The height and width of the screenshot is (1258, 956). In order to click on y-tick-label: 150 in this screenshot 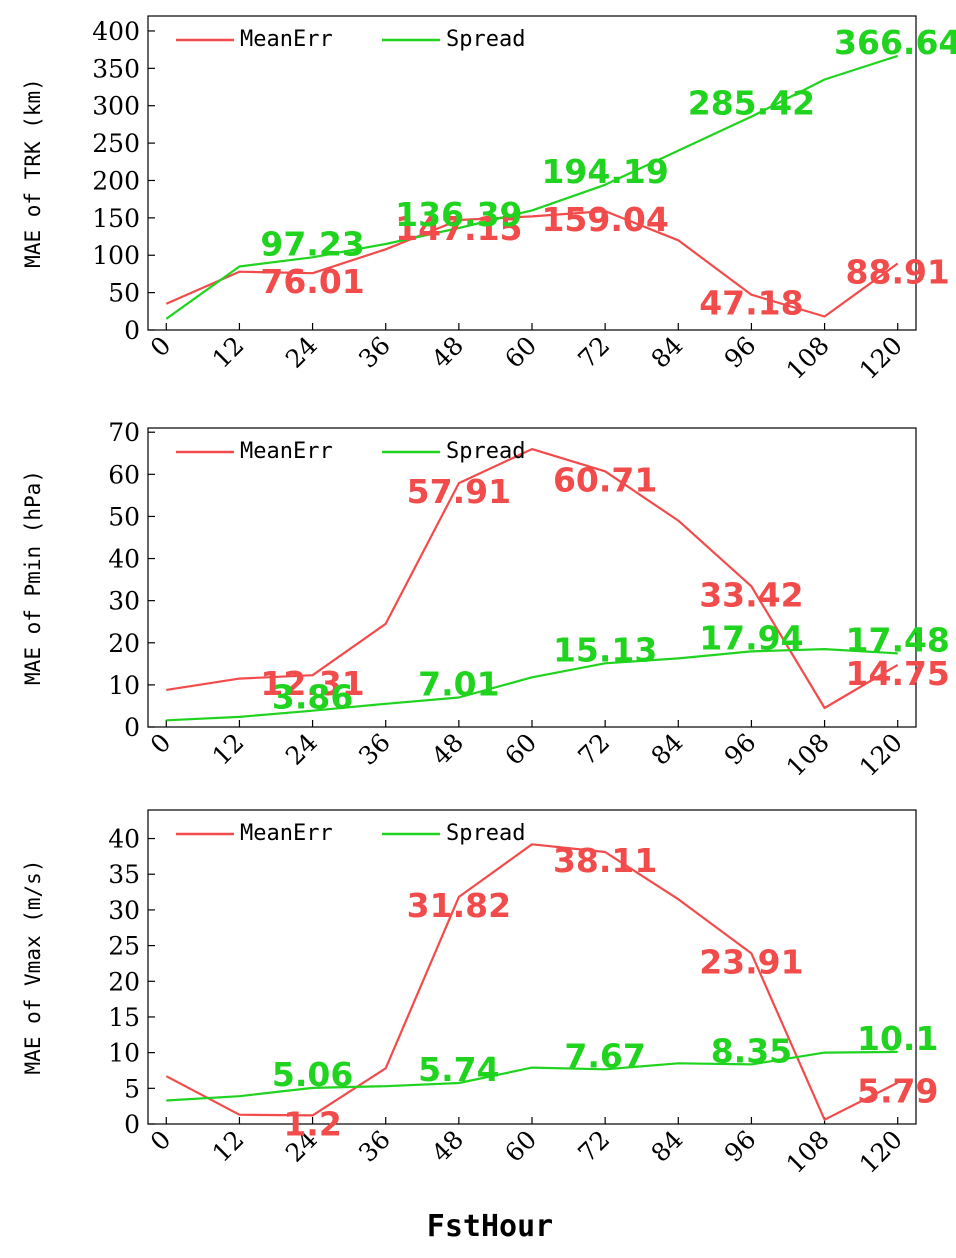, I will do `click(116, 218)`.